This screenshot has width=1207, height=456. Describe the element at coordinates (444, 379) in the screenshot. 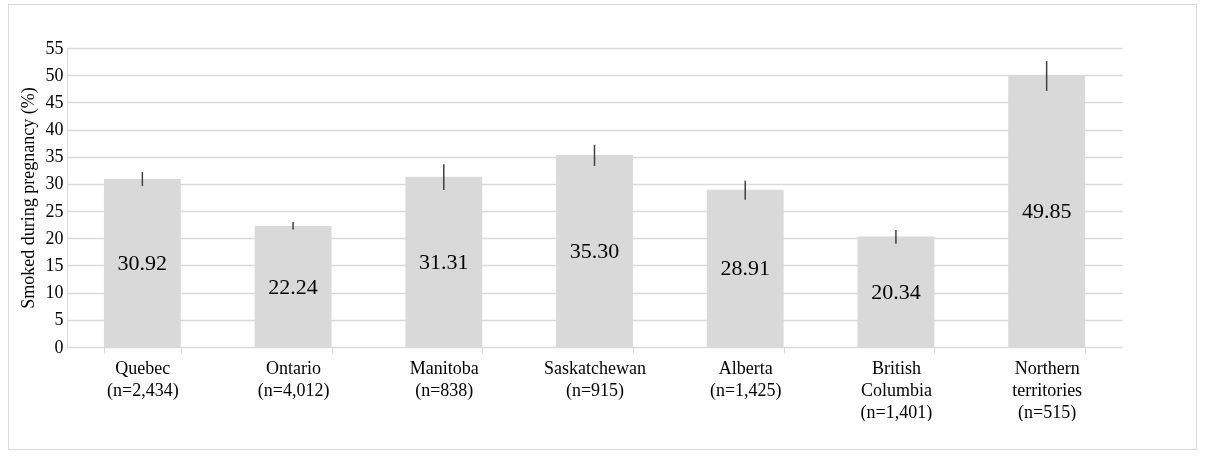

I see `x-tick-label: Manitoba (n=838)` at that location.